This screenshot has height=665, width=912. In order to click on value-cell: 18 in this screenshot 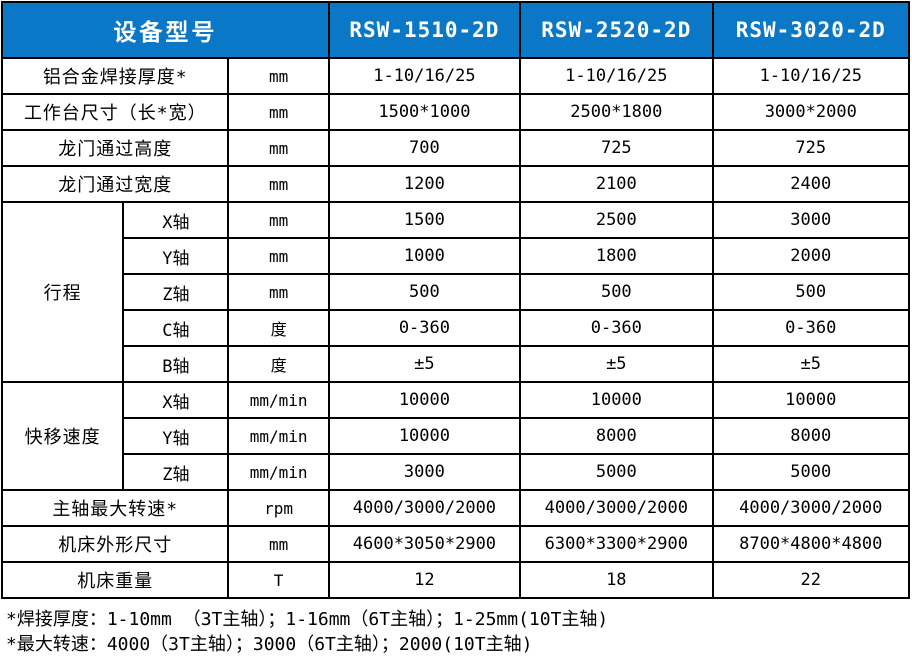, I will do `click(616, 580)`.